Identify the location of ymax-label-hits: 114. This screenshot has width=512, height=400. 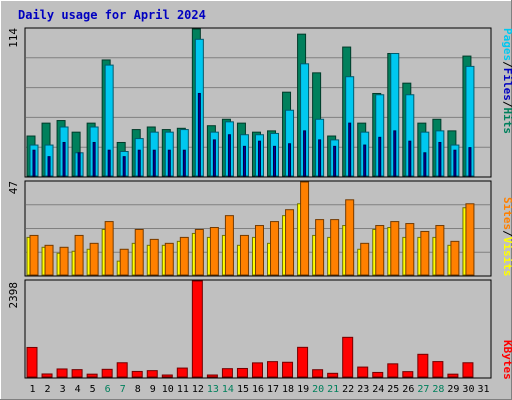
(13, 38).